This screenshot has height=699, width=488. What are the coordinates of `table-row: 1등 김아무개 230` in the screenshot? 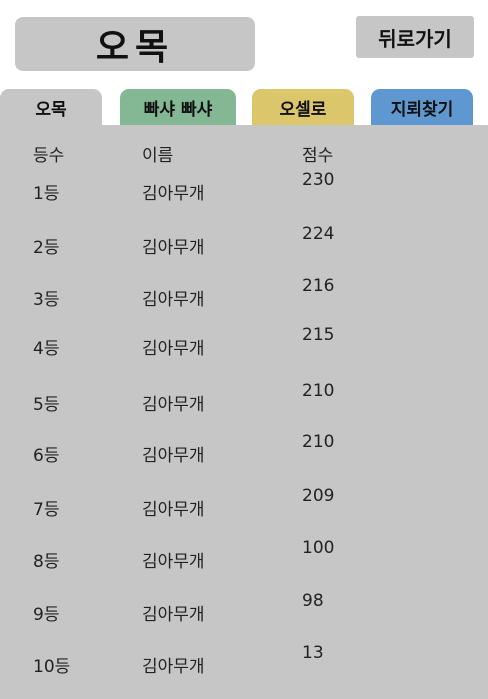 It's located at (244, 187).